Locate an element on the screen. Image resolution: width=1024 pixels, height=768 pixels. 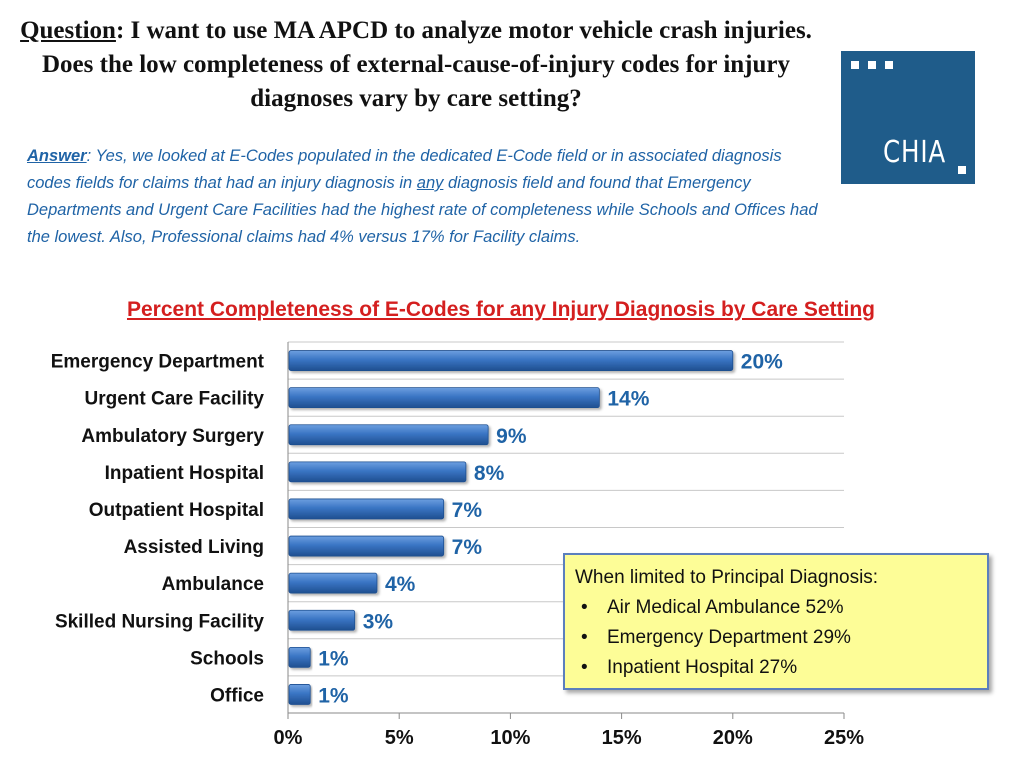
data-label: 20% is located at coordinates (762, 362).